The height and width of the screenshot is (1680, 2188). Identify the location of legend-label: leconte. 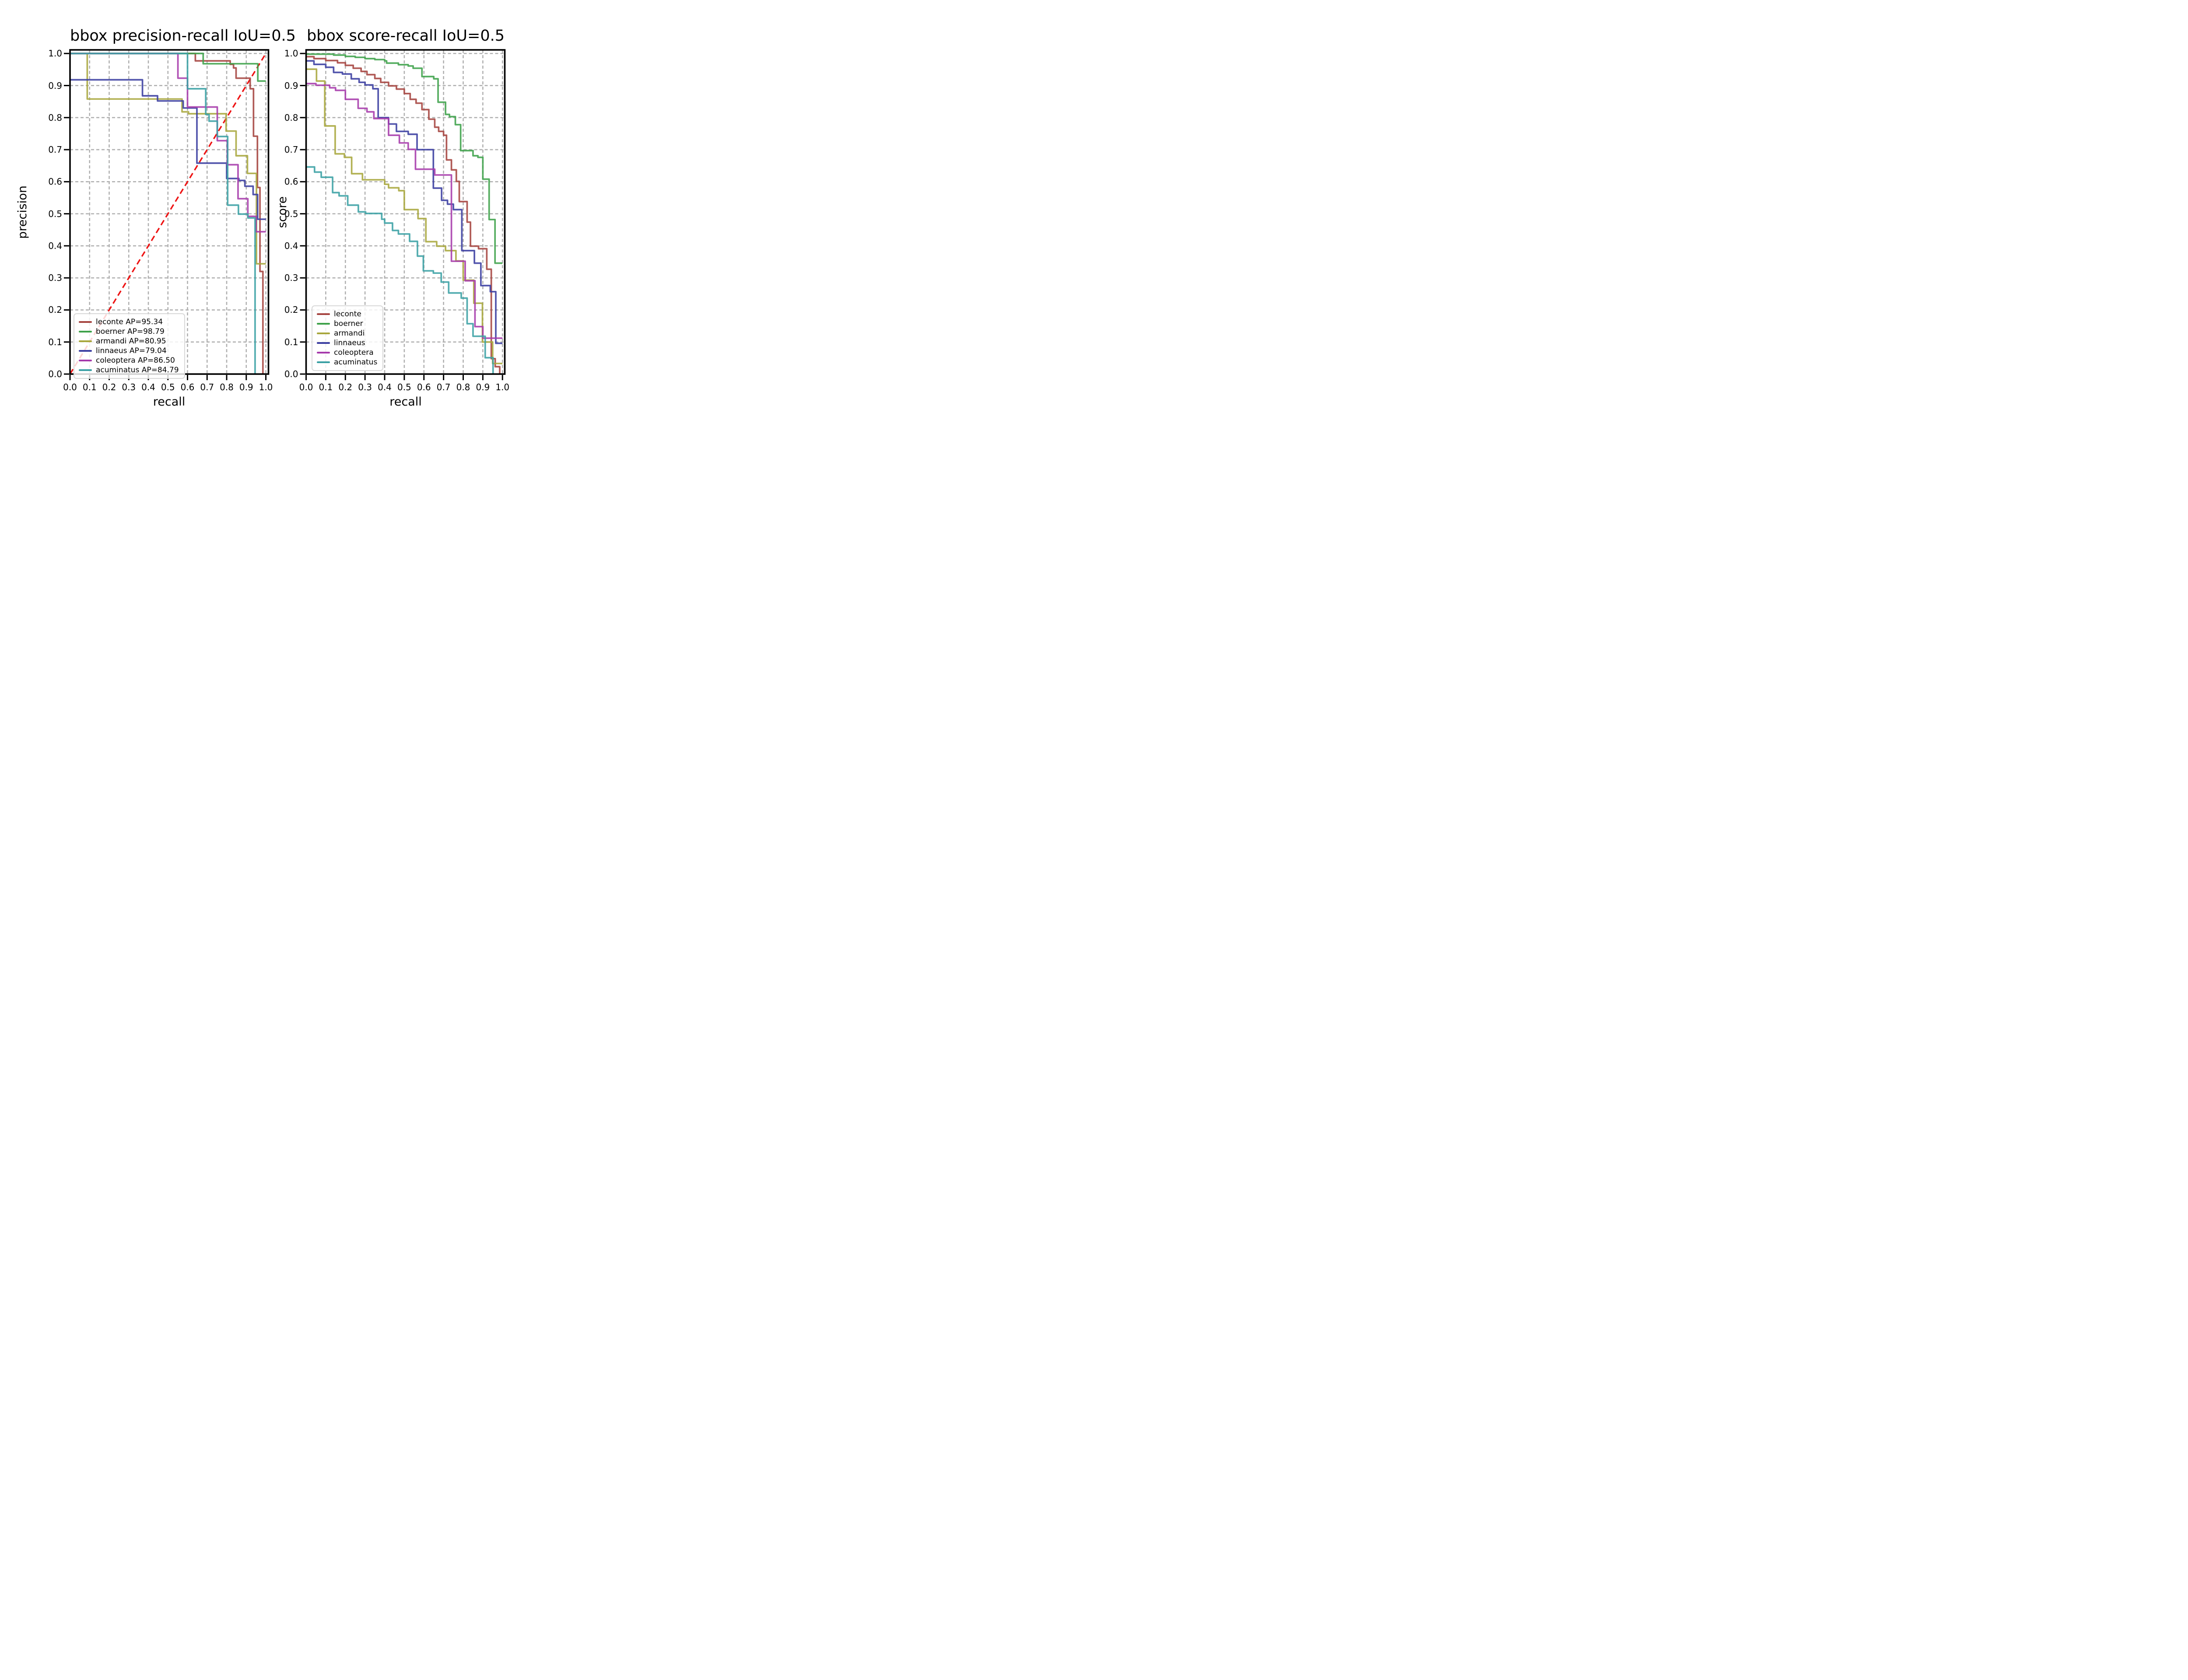
(347, 314).